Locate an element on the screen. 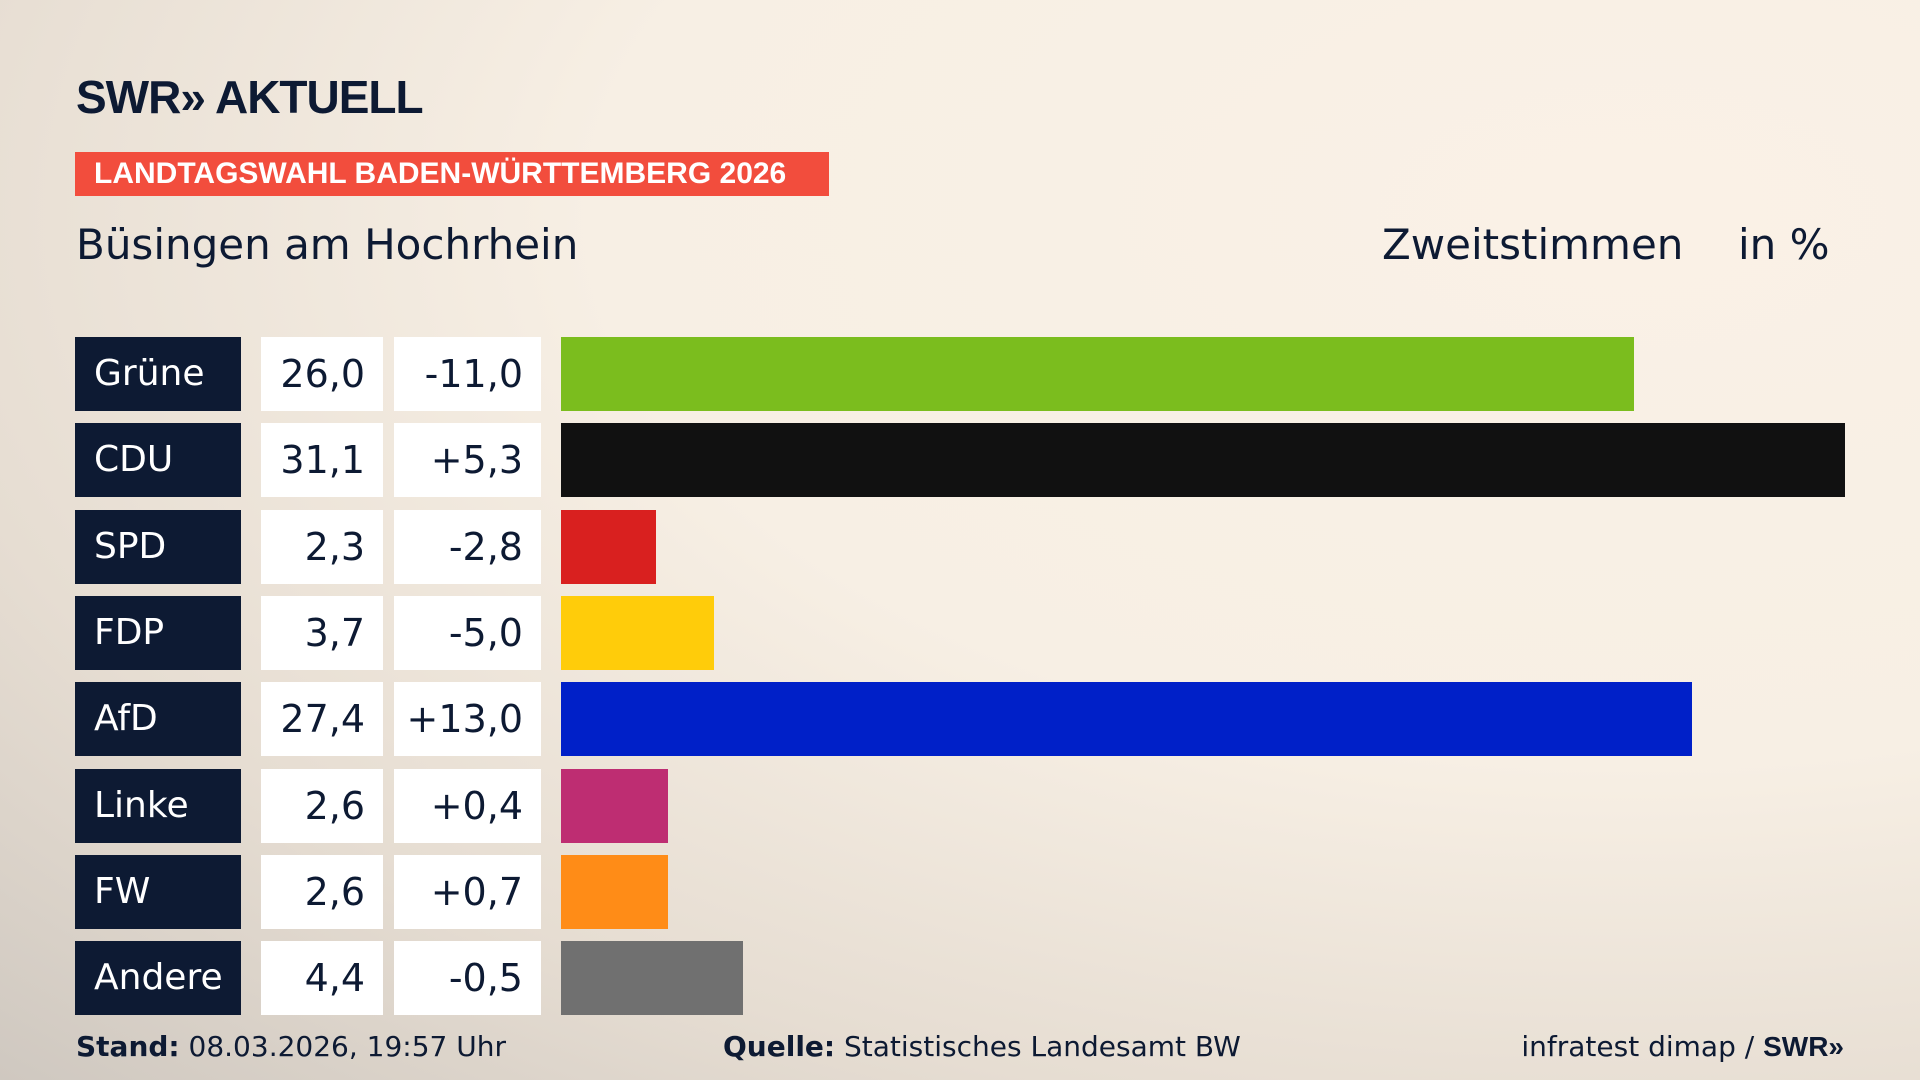 The image size is (1920, 1080). stand-value: 08.03.2026, 19:57 Uhr is located at coordinates (347, 1046).